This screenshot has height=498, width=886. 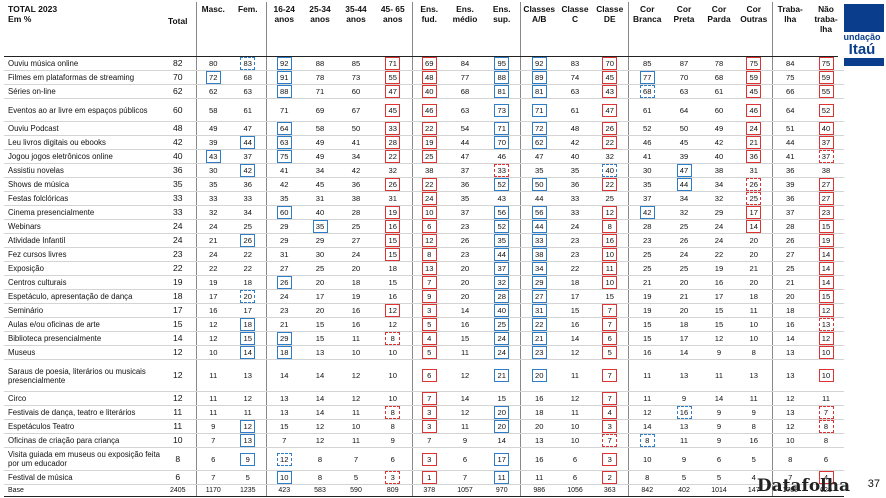 What do you see at coordinates (538, 170) in the screenshot?
I see `cell-classes-ab: 35` at bounding box center [538, 170].